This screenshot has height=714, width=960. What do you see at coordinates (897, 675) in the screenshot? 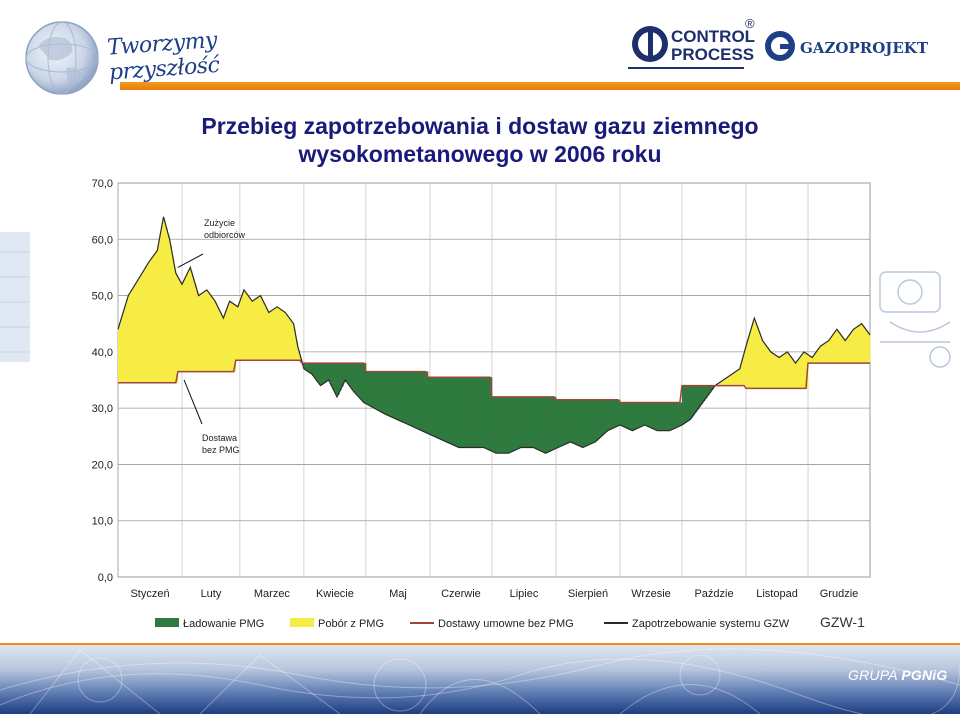
I see `grupa-pgnig-logo: GRUPA PGNiG` at bounding box center [897, 675].